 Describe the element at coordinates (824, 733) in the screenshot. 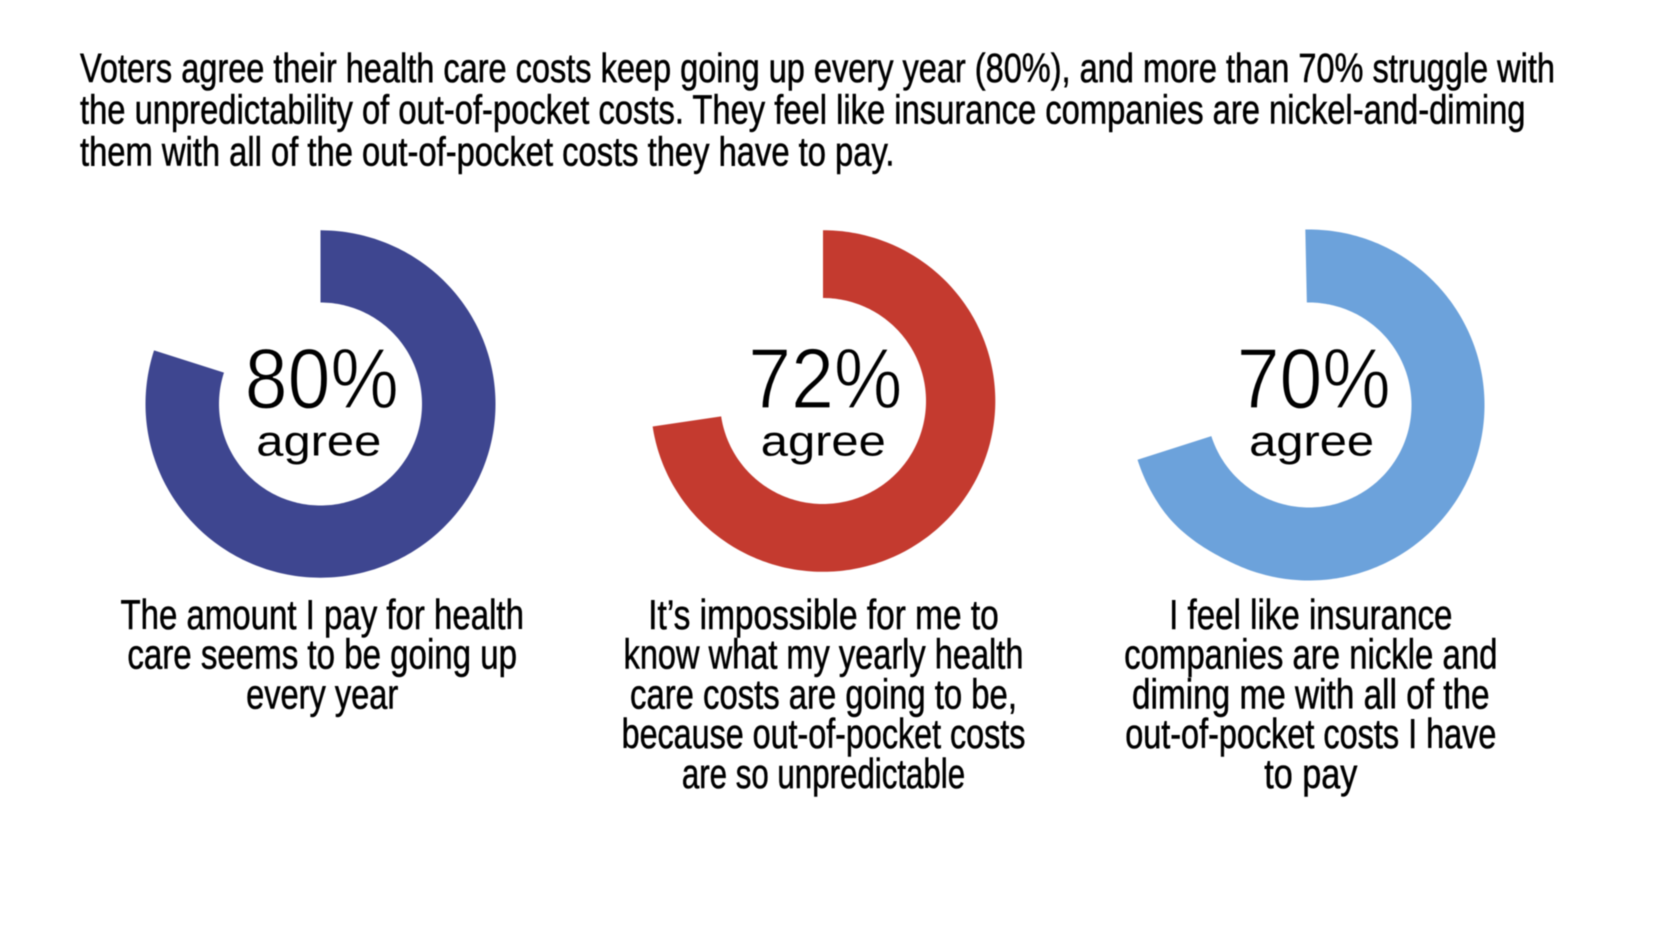

I see `svg-text: because out-of-pocket costs` at that location.